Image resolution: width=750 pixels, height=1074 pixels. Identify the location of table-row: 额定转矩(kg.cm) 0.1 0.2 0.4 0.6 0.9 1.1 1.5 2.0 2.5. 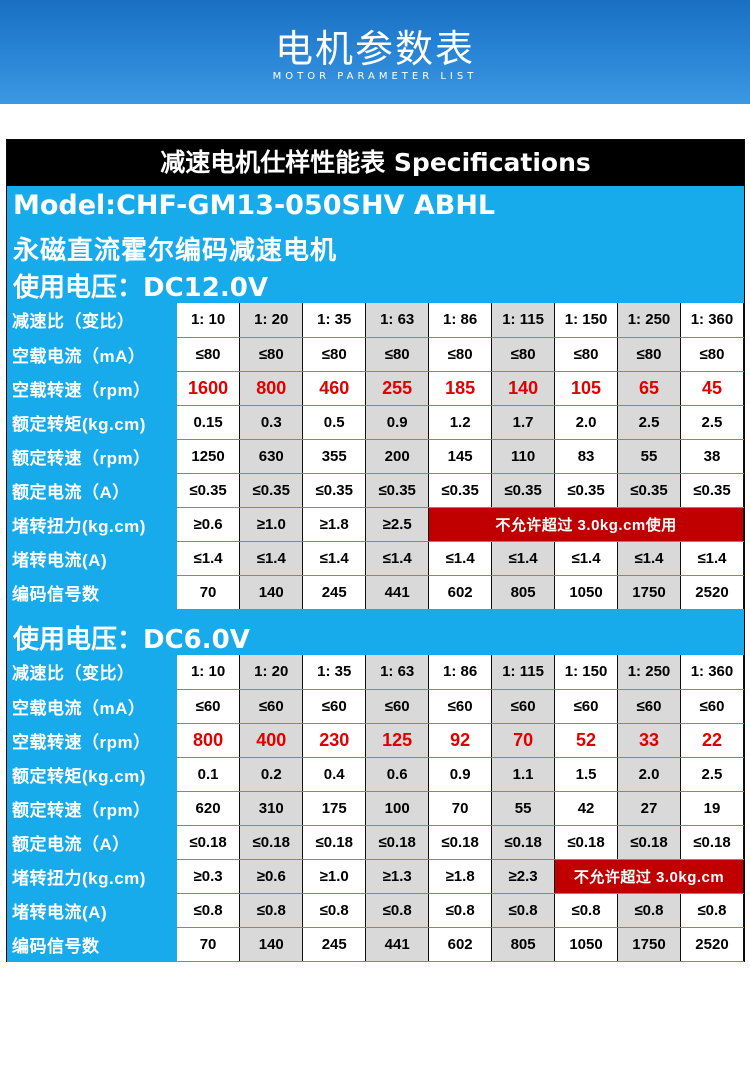
(376, 774).